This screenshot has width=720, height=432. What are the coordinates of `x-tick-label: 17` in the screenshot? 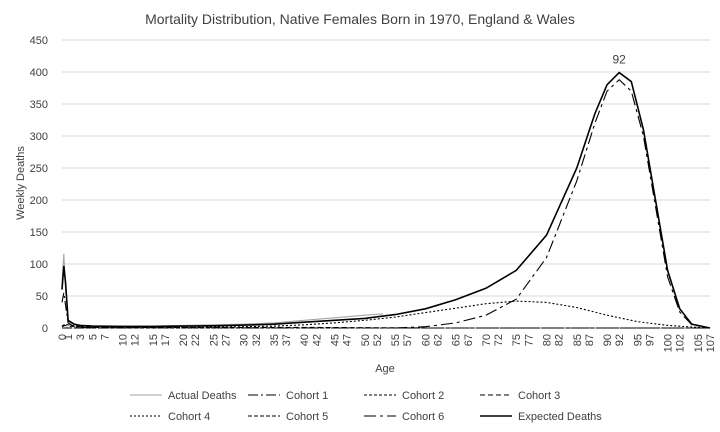 It's located at (166, 340).